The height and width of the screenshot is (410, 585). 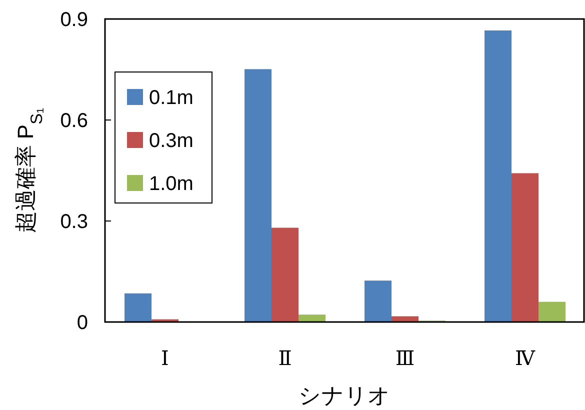 What do you see at coordinates (525, 359) in the screenshot?
I see `x-tick-label: Ⅳ` at bounding box center [525, 359].